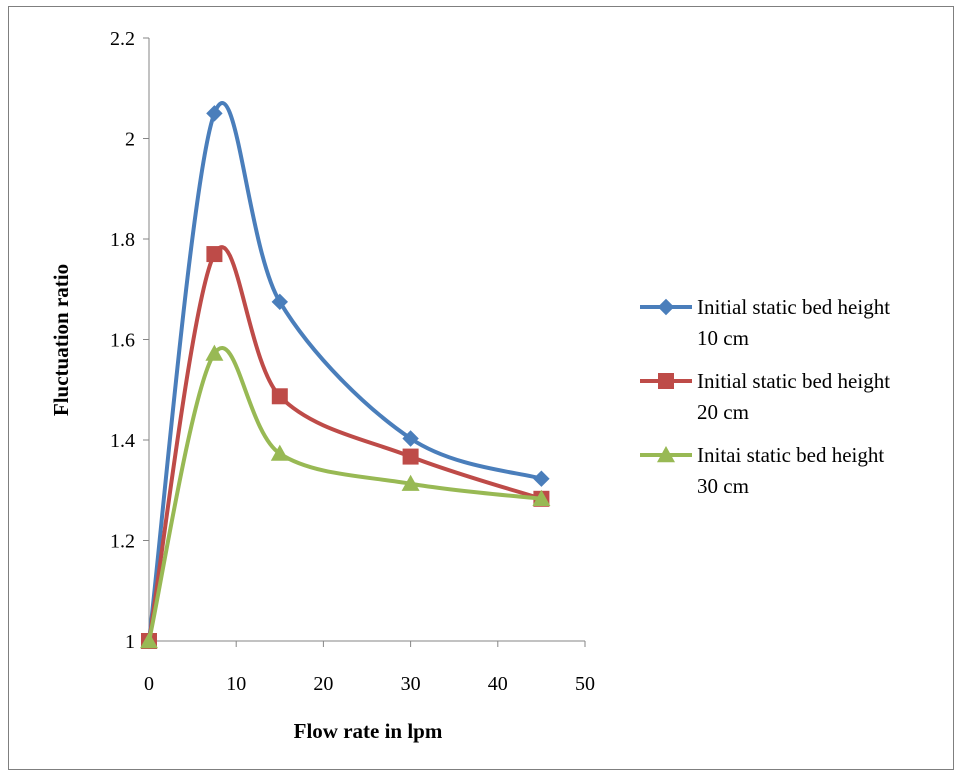 Image resolution: width=958 pixels, height=776 pixels. What do you see at coordinates (122, 441) in the screenshot?
I see `y-tick-label: 1.4` at bounding box center [122, 441].